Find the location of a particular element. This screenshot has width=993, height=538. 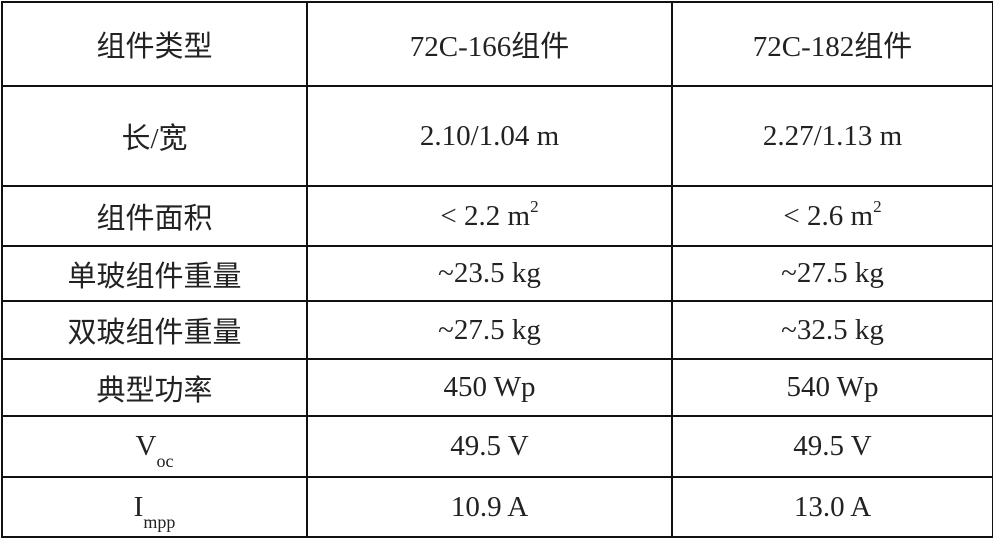

header-cell: 72C-182组件 is located at coordinates (832, 44).